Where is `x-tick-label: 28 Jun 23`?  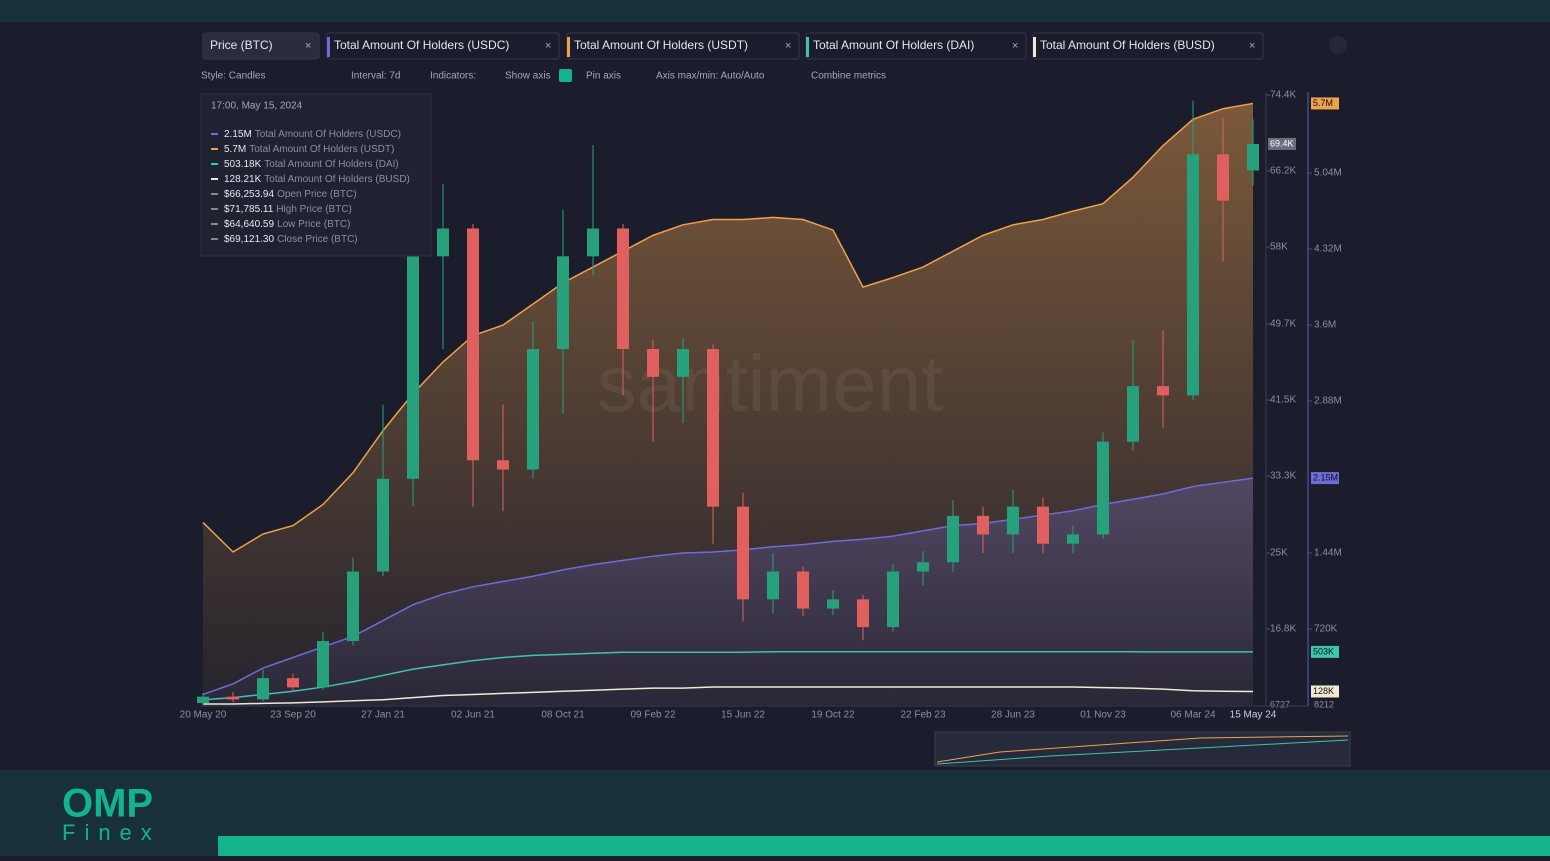 x-tick-label: 28 Jun 23 is located at coordinates (1013, 715).